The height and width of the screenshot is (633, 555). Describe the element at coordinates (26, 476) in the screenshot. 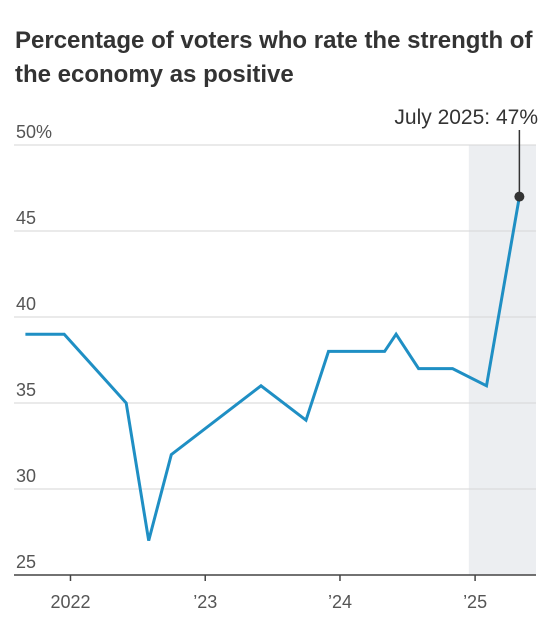

I see `y-tick-label: 30` at that location.